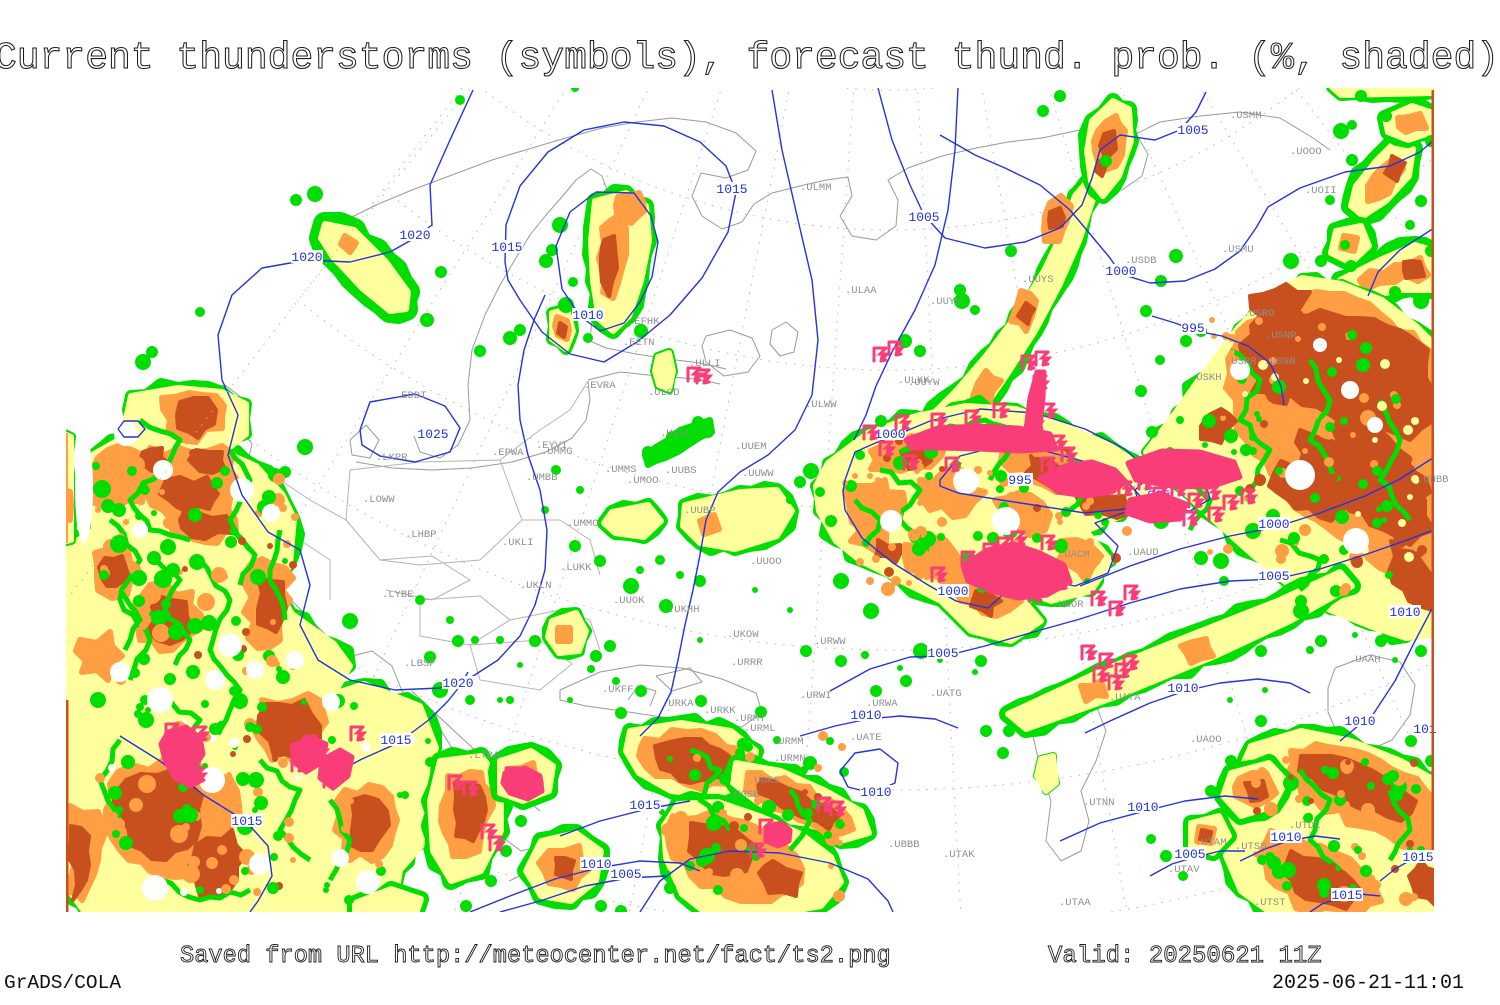  Describe the element at coordinates (747, 663) in the screenshot. I see `svg-text: .URRR` at that location.